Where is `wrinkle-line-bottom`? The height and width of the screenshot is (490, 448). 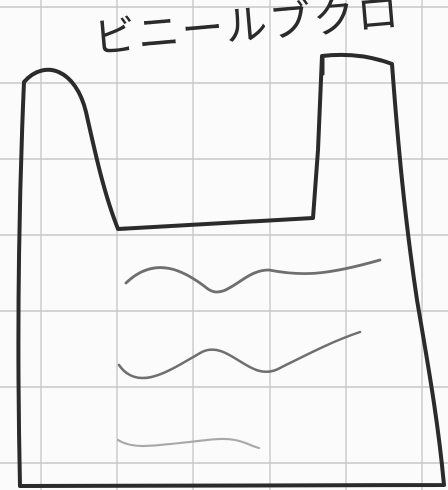
wrinkle-line-bottom is located at coordinates (188, 443).